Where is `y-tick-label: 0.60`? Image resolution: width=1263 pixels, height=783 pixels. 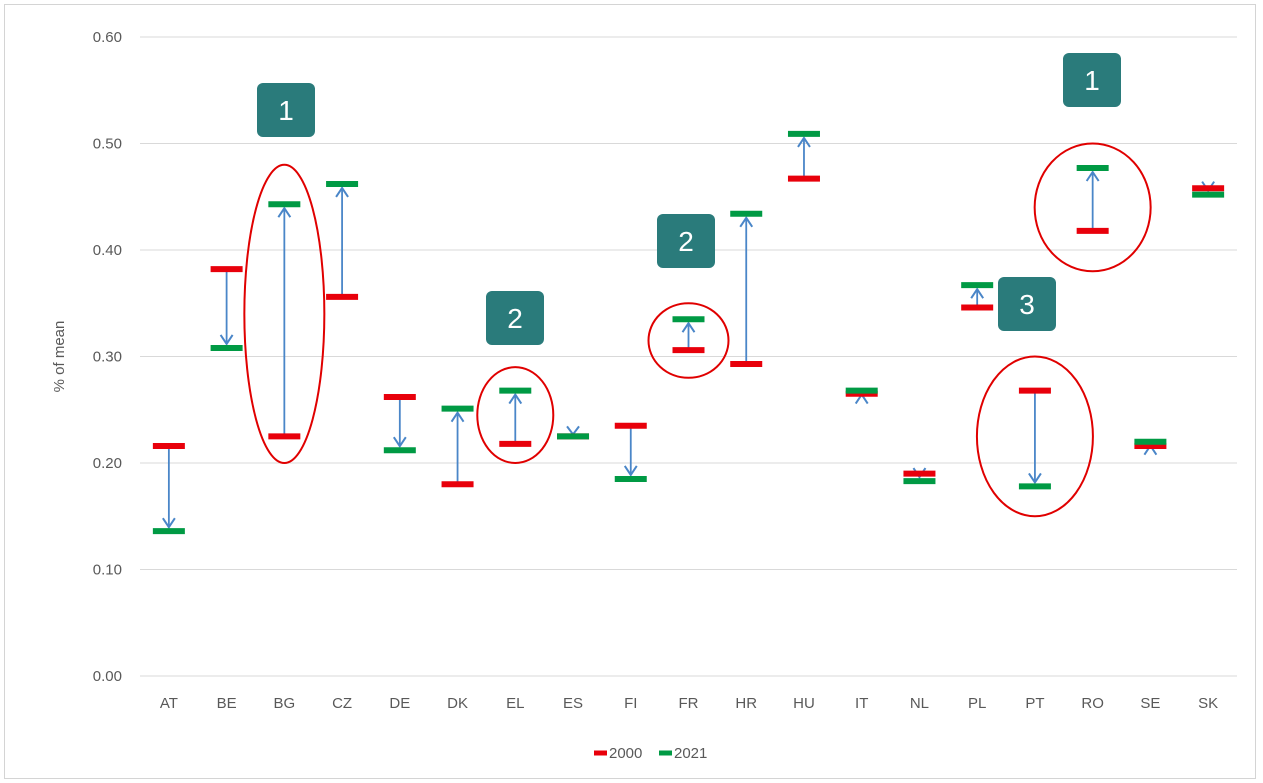
y-tick-label: 0.60 is located at coordinates (107, 37).